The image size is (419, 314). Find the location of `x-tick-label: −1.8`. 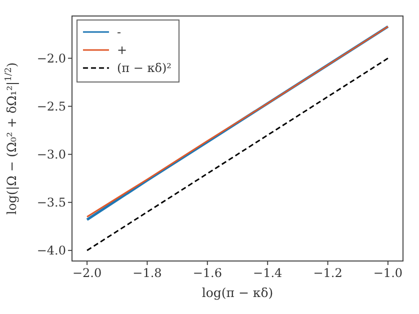

x-tick-label: −1.8 is located at coordinates (147, 273).